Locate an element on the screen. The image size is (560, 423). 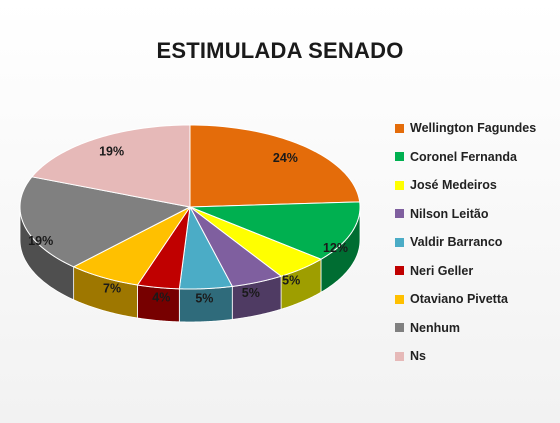
pie-slice-label: 12% is located at coordinates (335, 248).